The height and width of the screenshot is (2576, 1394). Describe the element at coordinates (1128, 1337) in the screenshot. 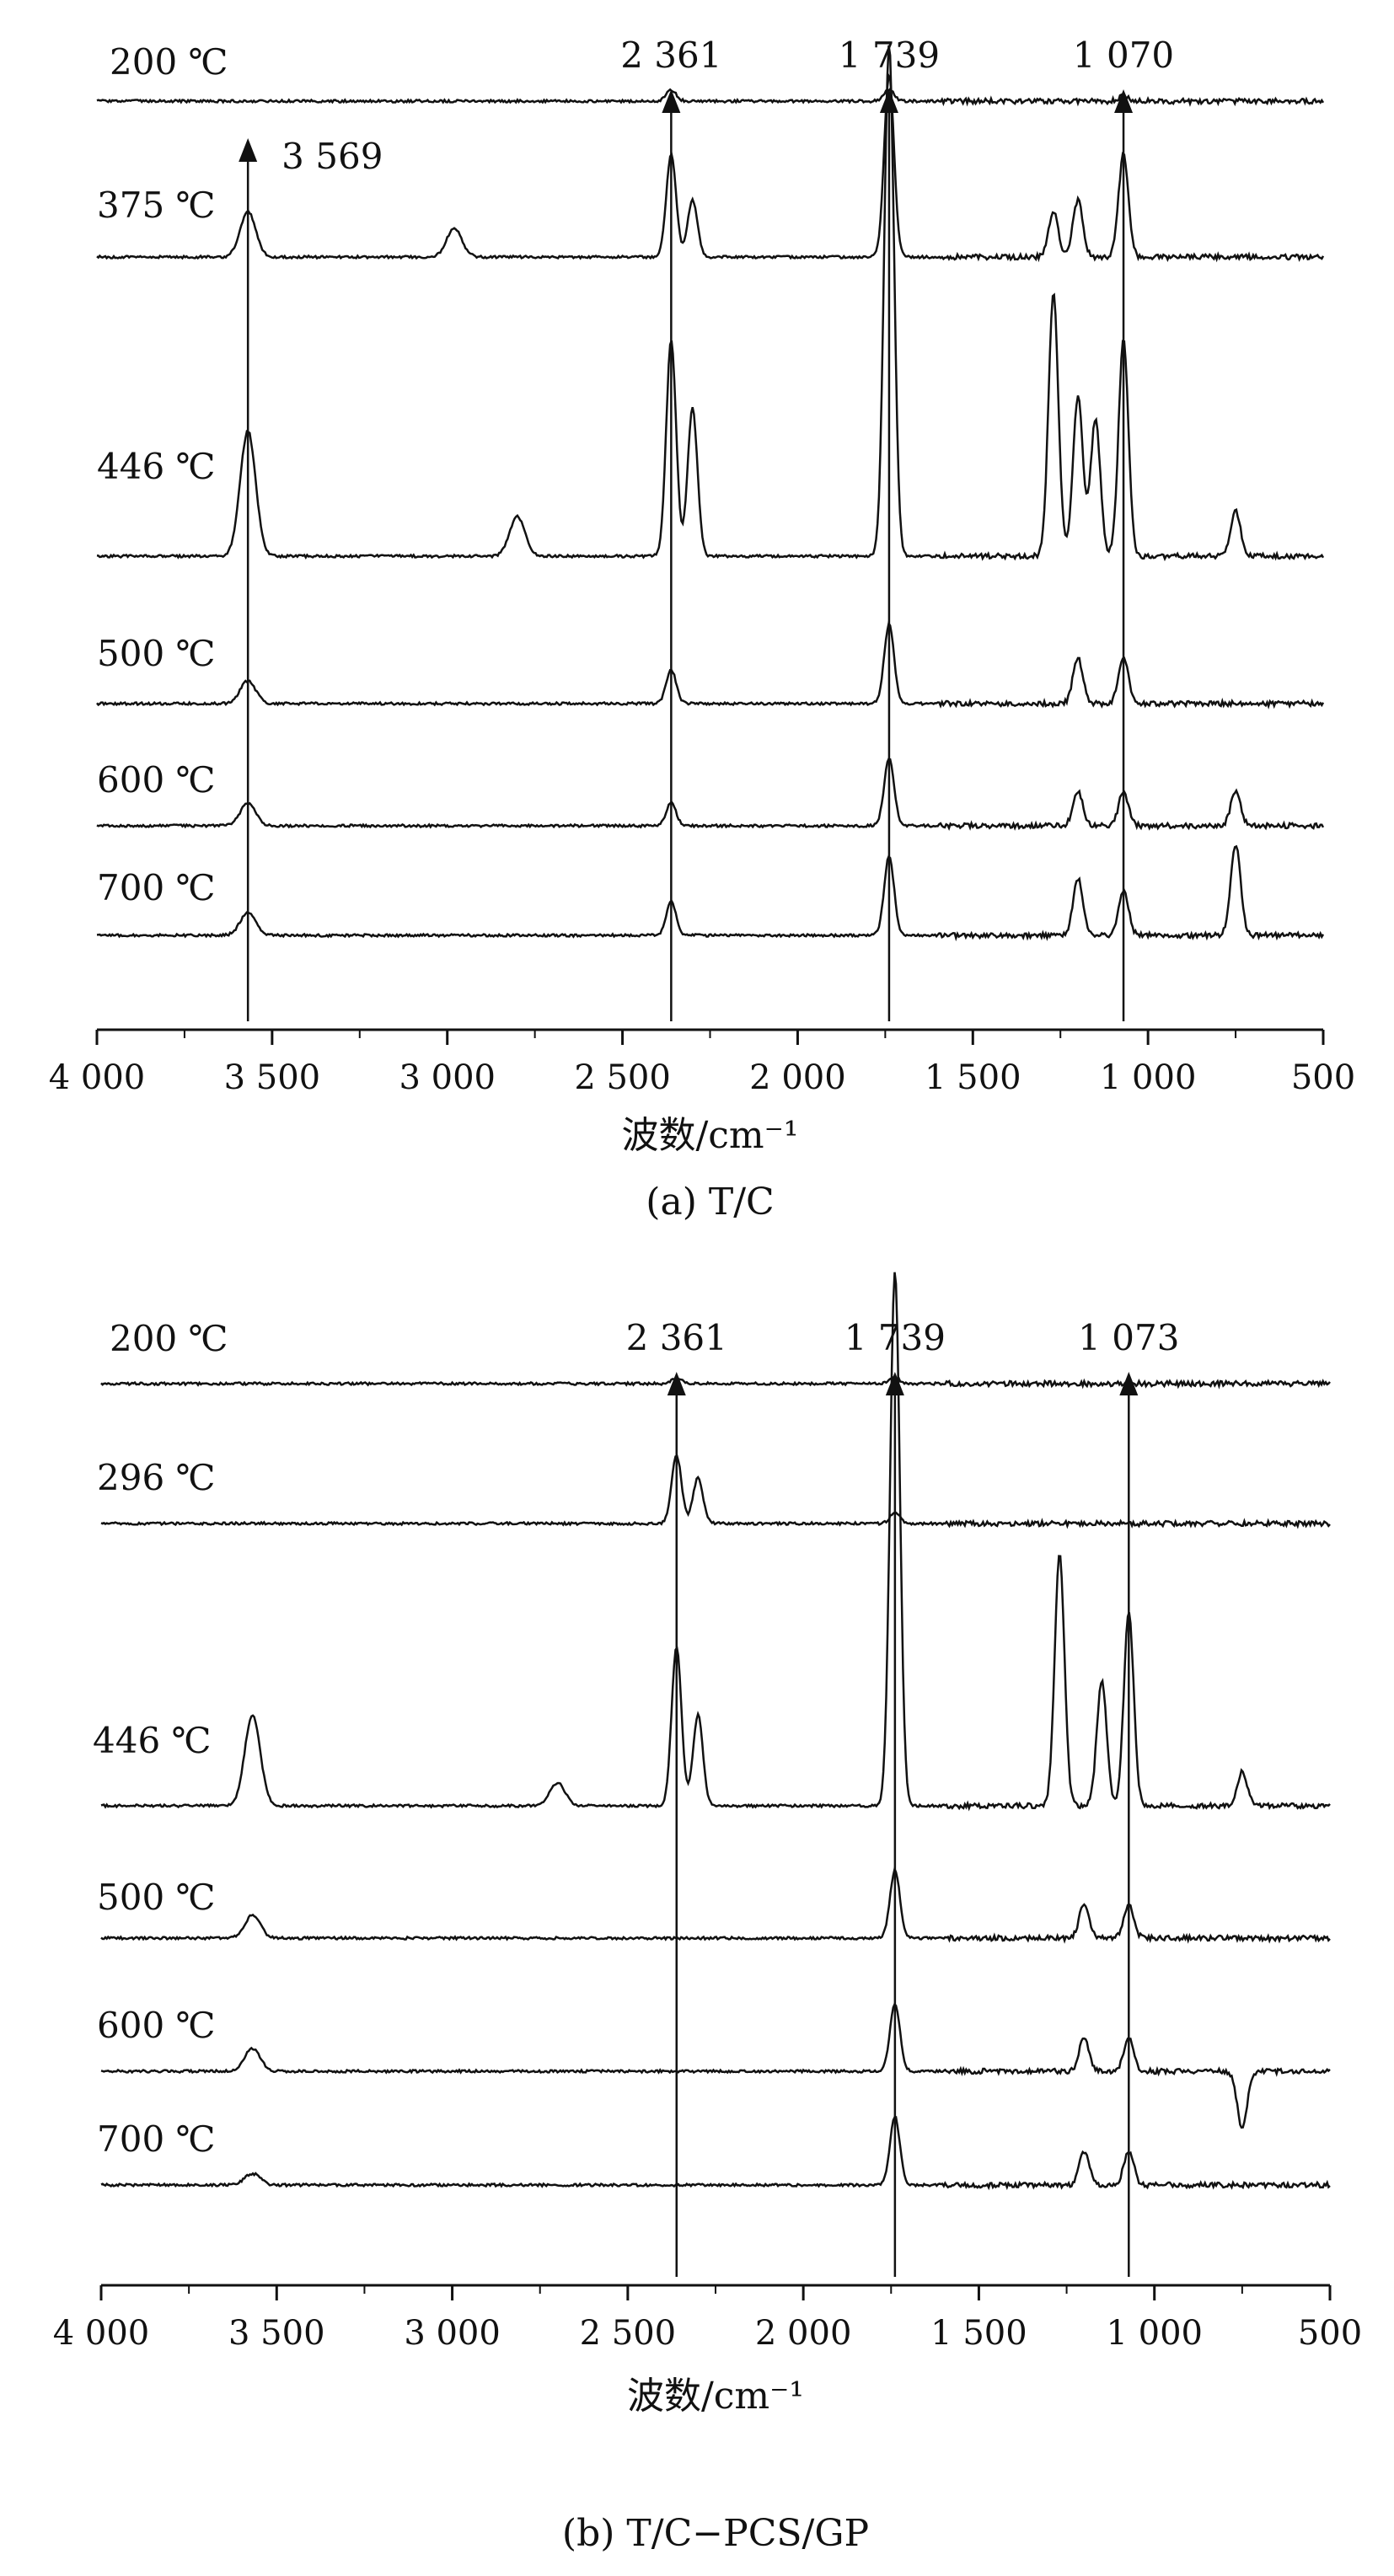

I see `peak-marker-label: 1 073` at that location.